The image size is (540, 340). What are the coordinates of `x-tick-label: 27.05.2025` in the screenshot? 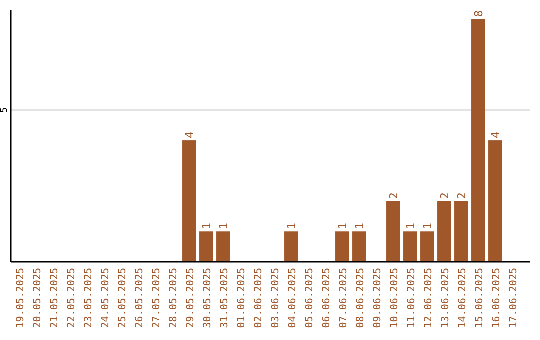 It's located at (157, 298).